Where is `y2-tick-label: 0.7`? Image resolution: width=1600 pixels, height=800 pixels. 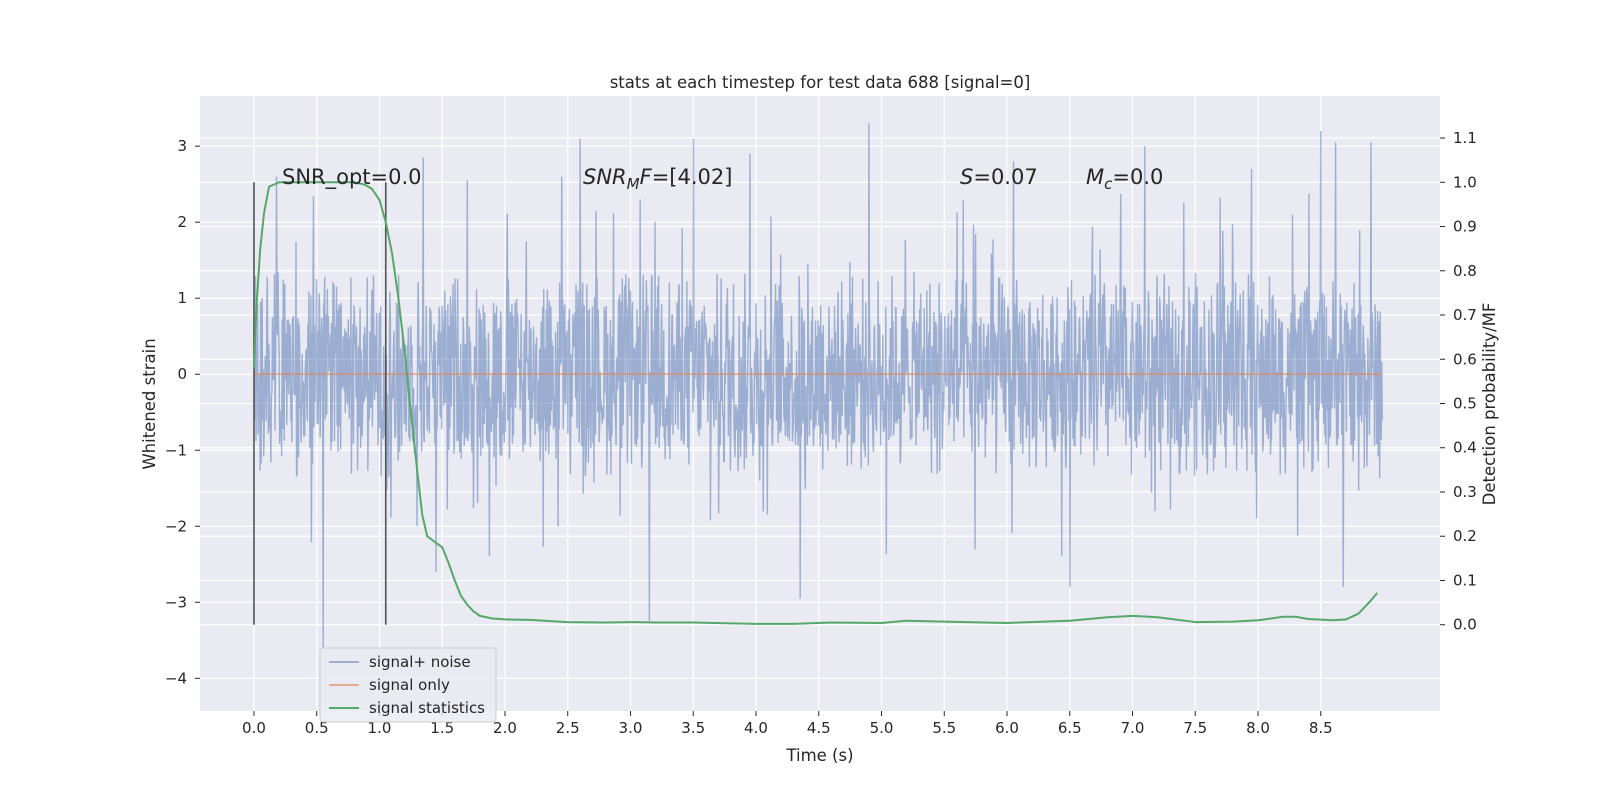
y2-tick-label: 0.7 is located at coordinates (1465, 315).